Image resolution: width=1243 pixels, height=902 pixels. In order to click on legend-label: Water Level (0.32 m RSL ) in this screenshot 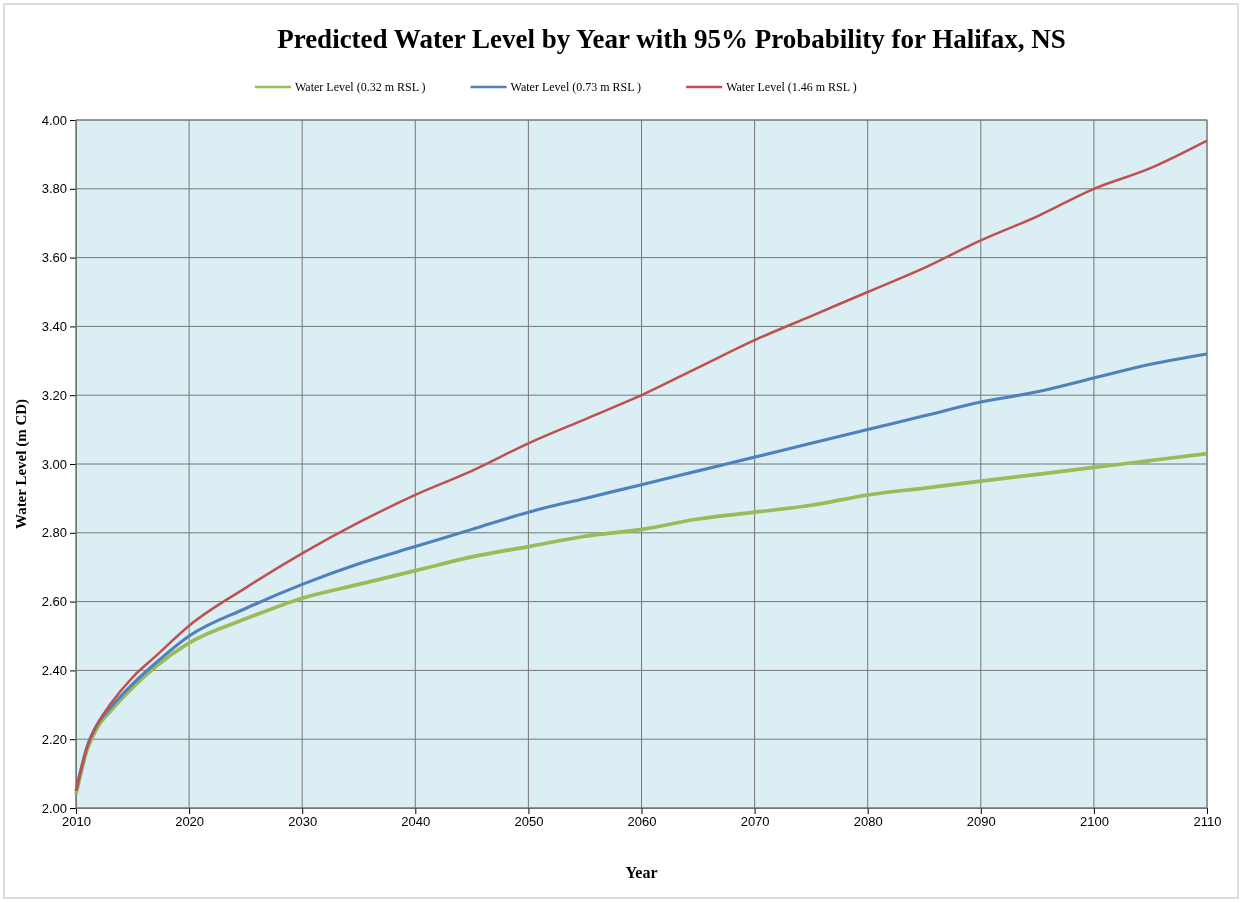, I will do `click(360, 87)`.